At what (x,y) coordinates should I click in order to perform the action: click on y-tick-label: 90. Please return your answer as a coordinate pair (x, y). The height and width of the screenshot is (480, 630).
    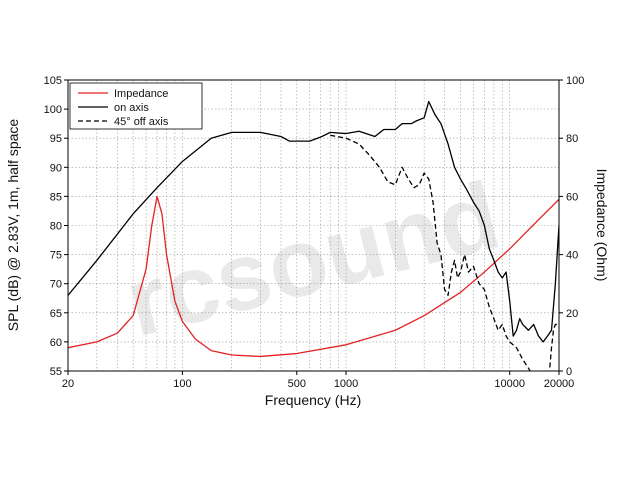
    Looking at the image, I should click on (56, 168).